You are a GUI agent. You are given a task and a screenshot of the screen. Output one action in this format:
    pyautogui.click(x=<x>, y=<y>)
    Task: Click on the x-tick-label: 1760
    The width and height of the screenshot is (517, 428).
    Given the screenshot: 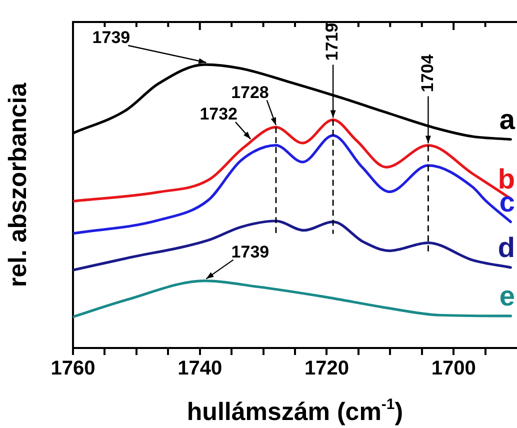 What is the action you would take?
    pyautogui.click(x=73, y=369)
    